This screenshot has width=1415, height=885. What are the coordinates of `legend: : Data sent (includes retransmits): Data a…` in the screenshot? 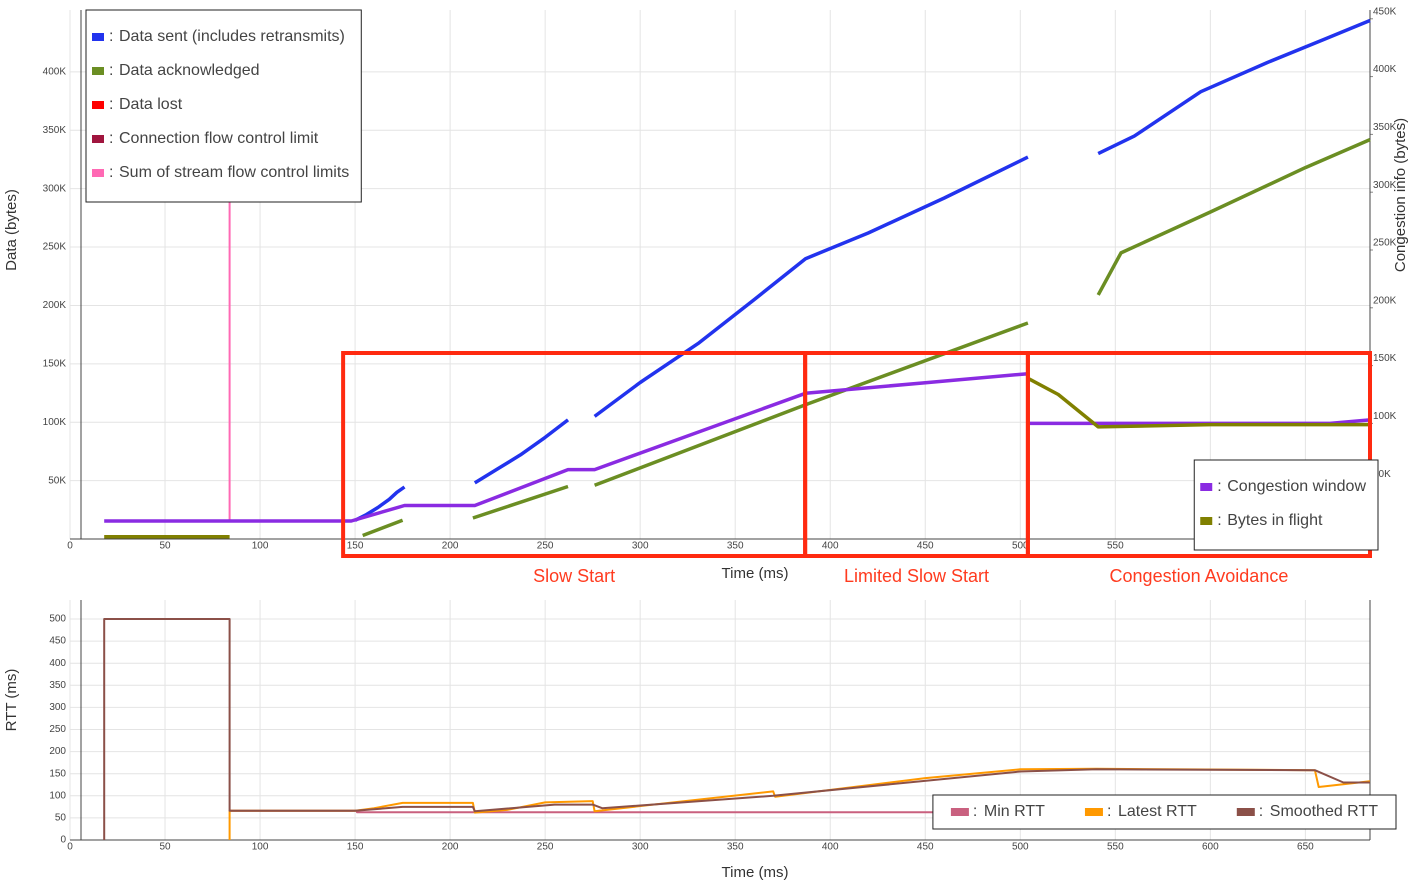 It's located at (223, 106).